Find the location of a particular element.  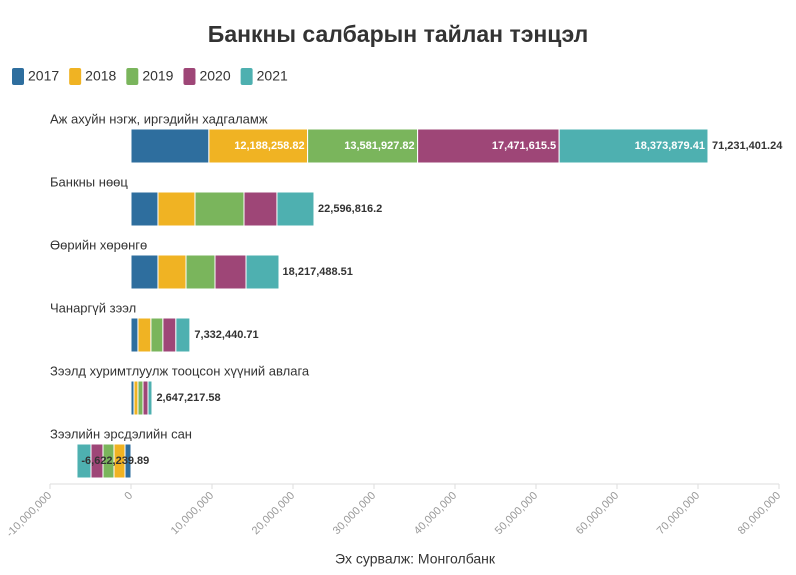

x-tick-label: 70,000,000 is located at coordinates (678, 513).